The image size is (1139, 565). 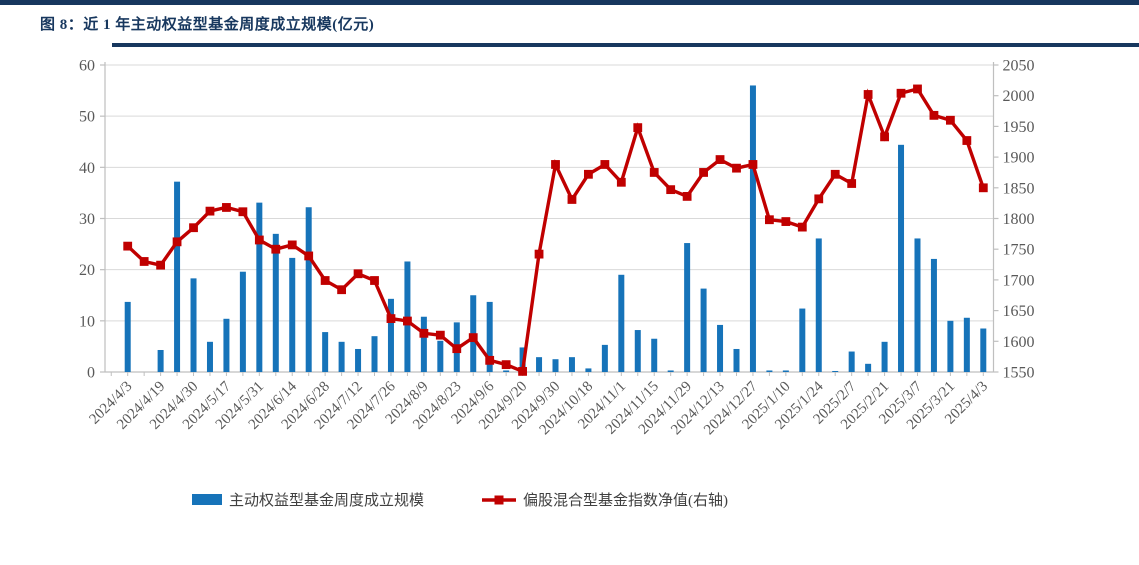 I want to click on legend-item-bar: 主动权益型基金周度成立规模, so click(x=307, y=499).